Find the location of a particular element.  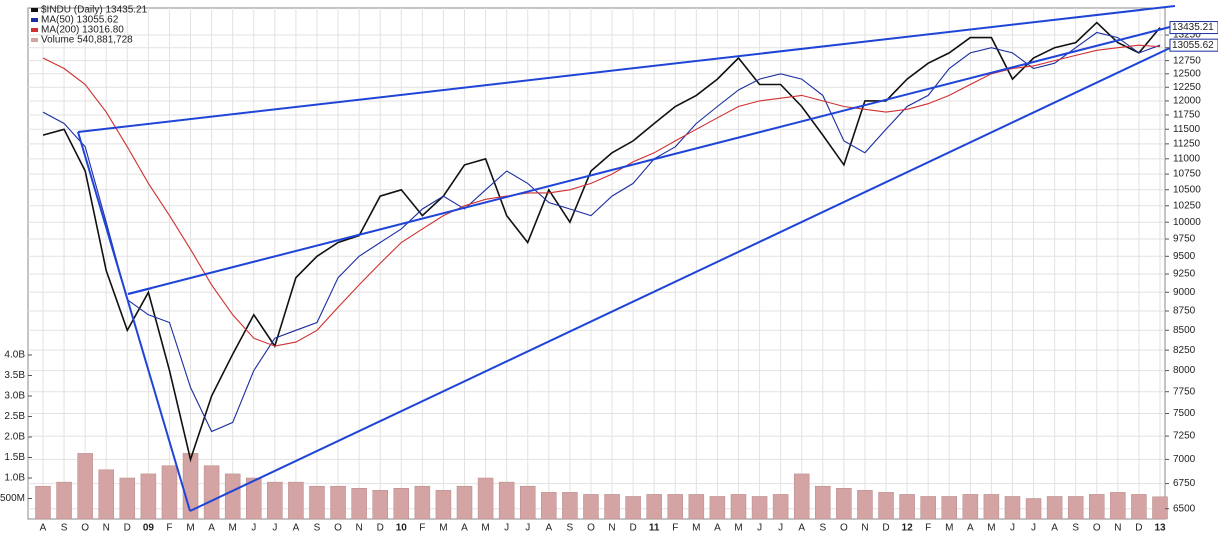

y-tick-label: 10250 is located at coordinates (1187, 205).